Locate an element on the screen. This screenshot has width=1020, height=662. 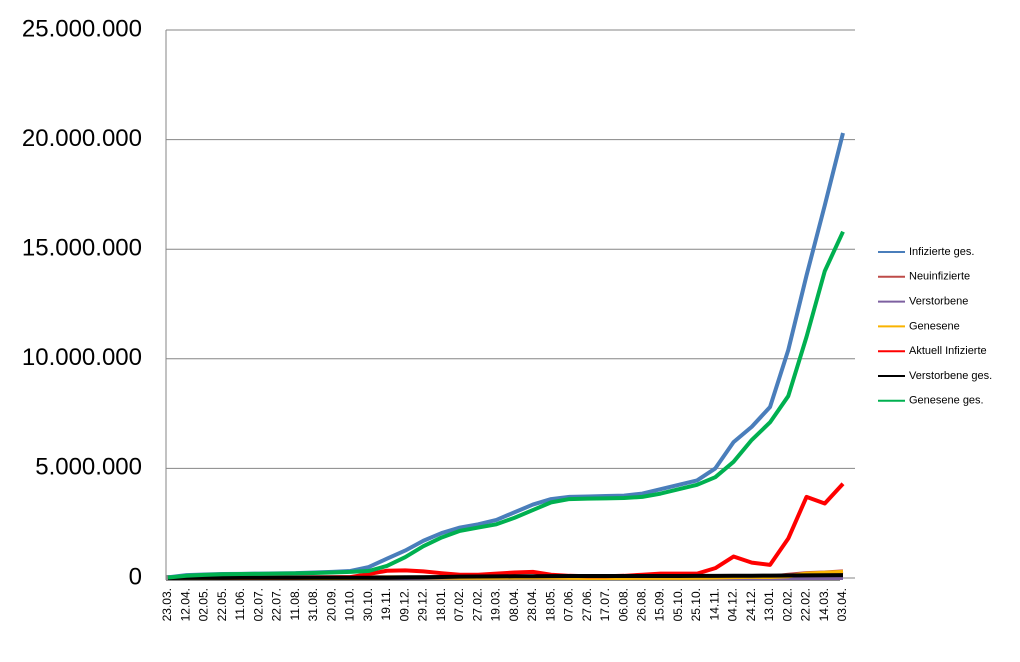
x-tick-label: 13.01. is located at coordinates (769, 604).